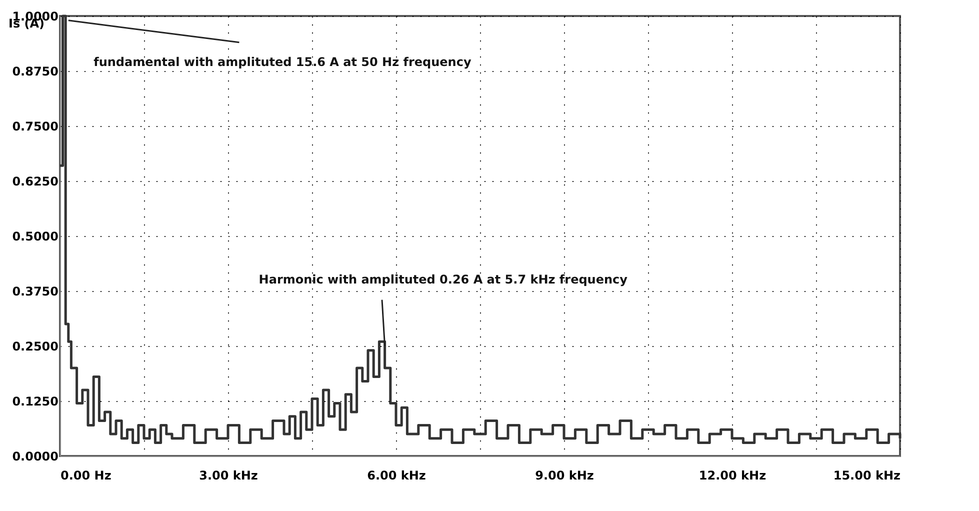 Image resolution: width=979 pixels, height=511 pixels. Describe the element at coordinates (35, 291) in the screenshot. I see `y-tick-label: 0.3750` at that location.